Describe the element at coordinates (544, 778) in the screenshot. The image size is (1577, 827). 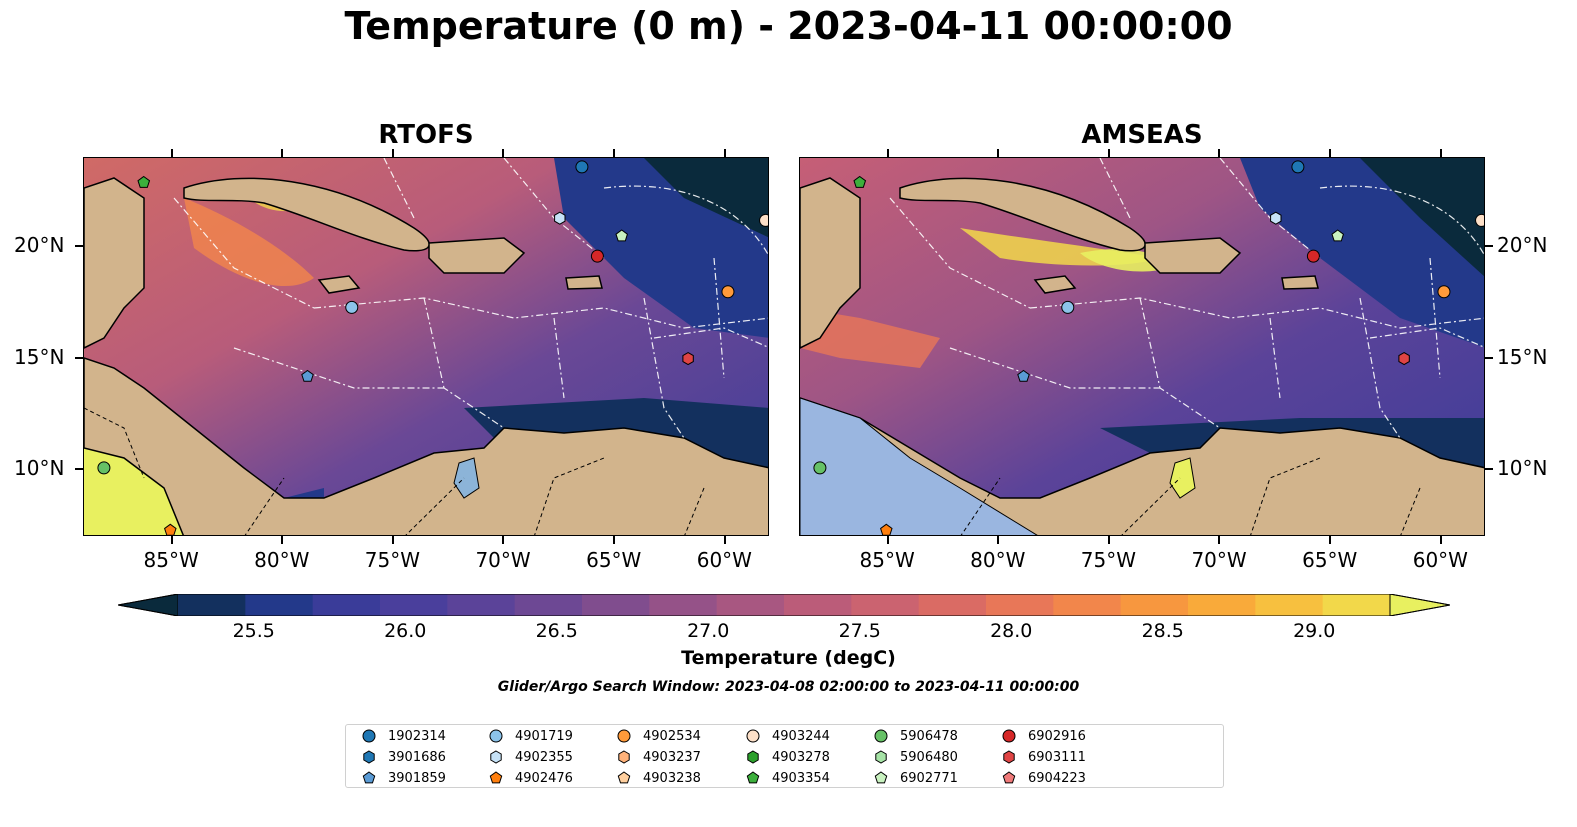
I see `legend-label: 4902476` at that location.